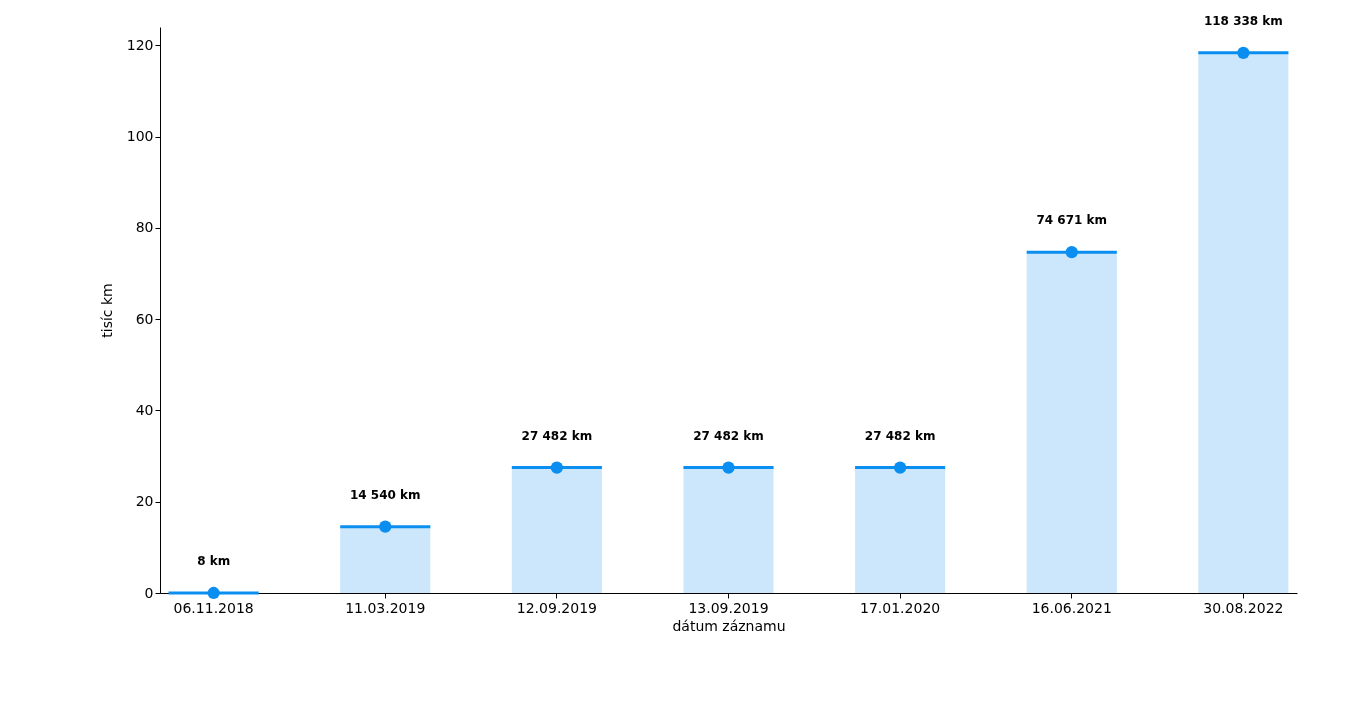 The image size is (1363, 704). I want to click on x-tick-label: 30.08.2022, so click(1243, 607).